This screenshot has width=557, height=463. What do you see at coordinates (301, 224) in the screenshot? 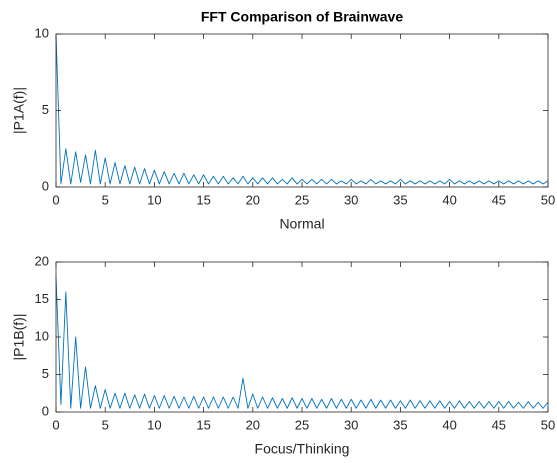
I see `x-axis-label: Normal` at bounding box center [301, 224].